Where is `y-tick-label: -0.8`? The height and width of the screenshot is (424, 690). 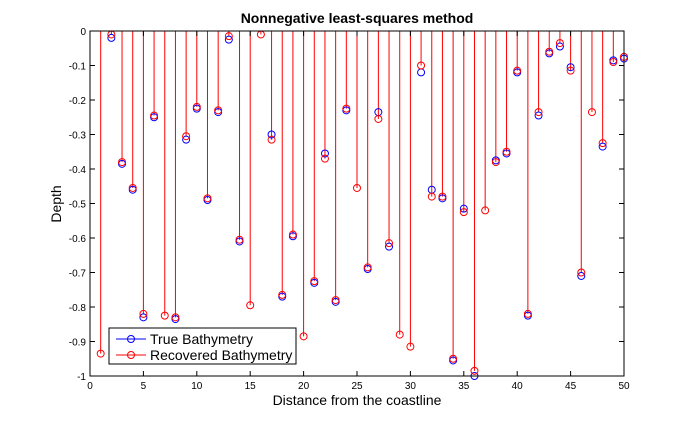 y-tick-label: -0.8 is located at coordinates (78, 308).